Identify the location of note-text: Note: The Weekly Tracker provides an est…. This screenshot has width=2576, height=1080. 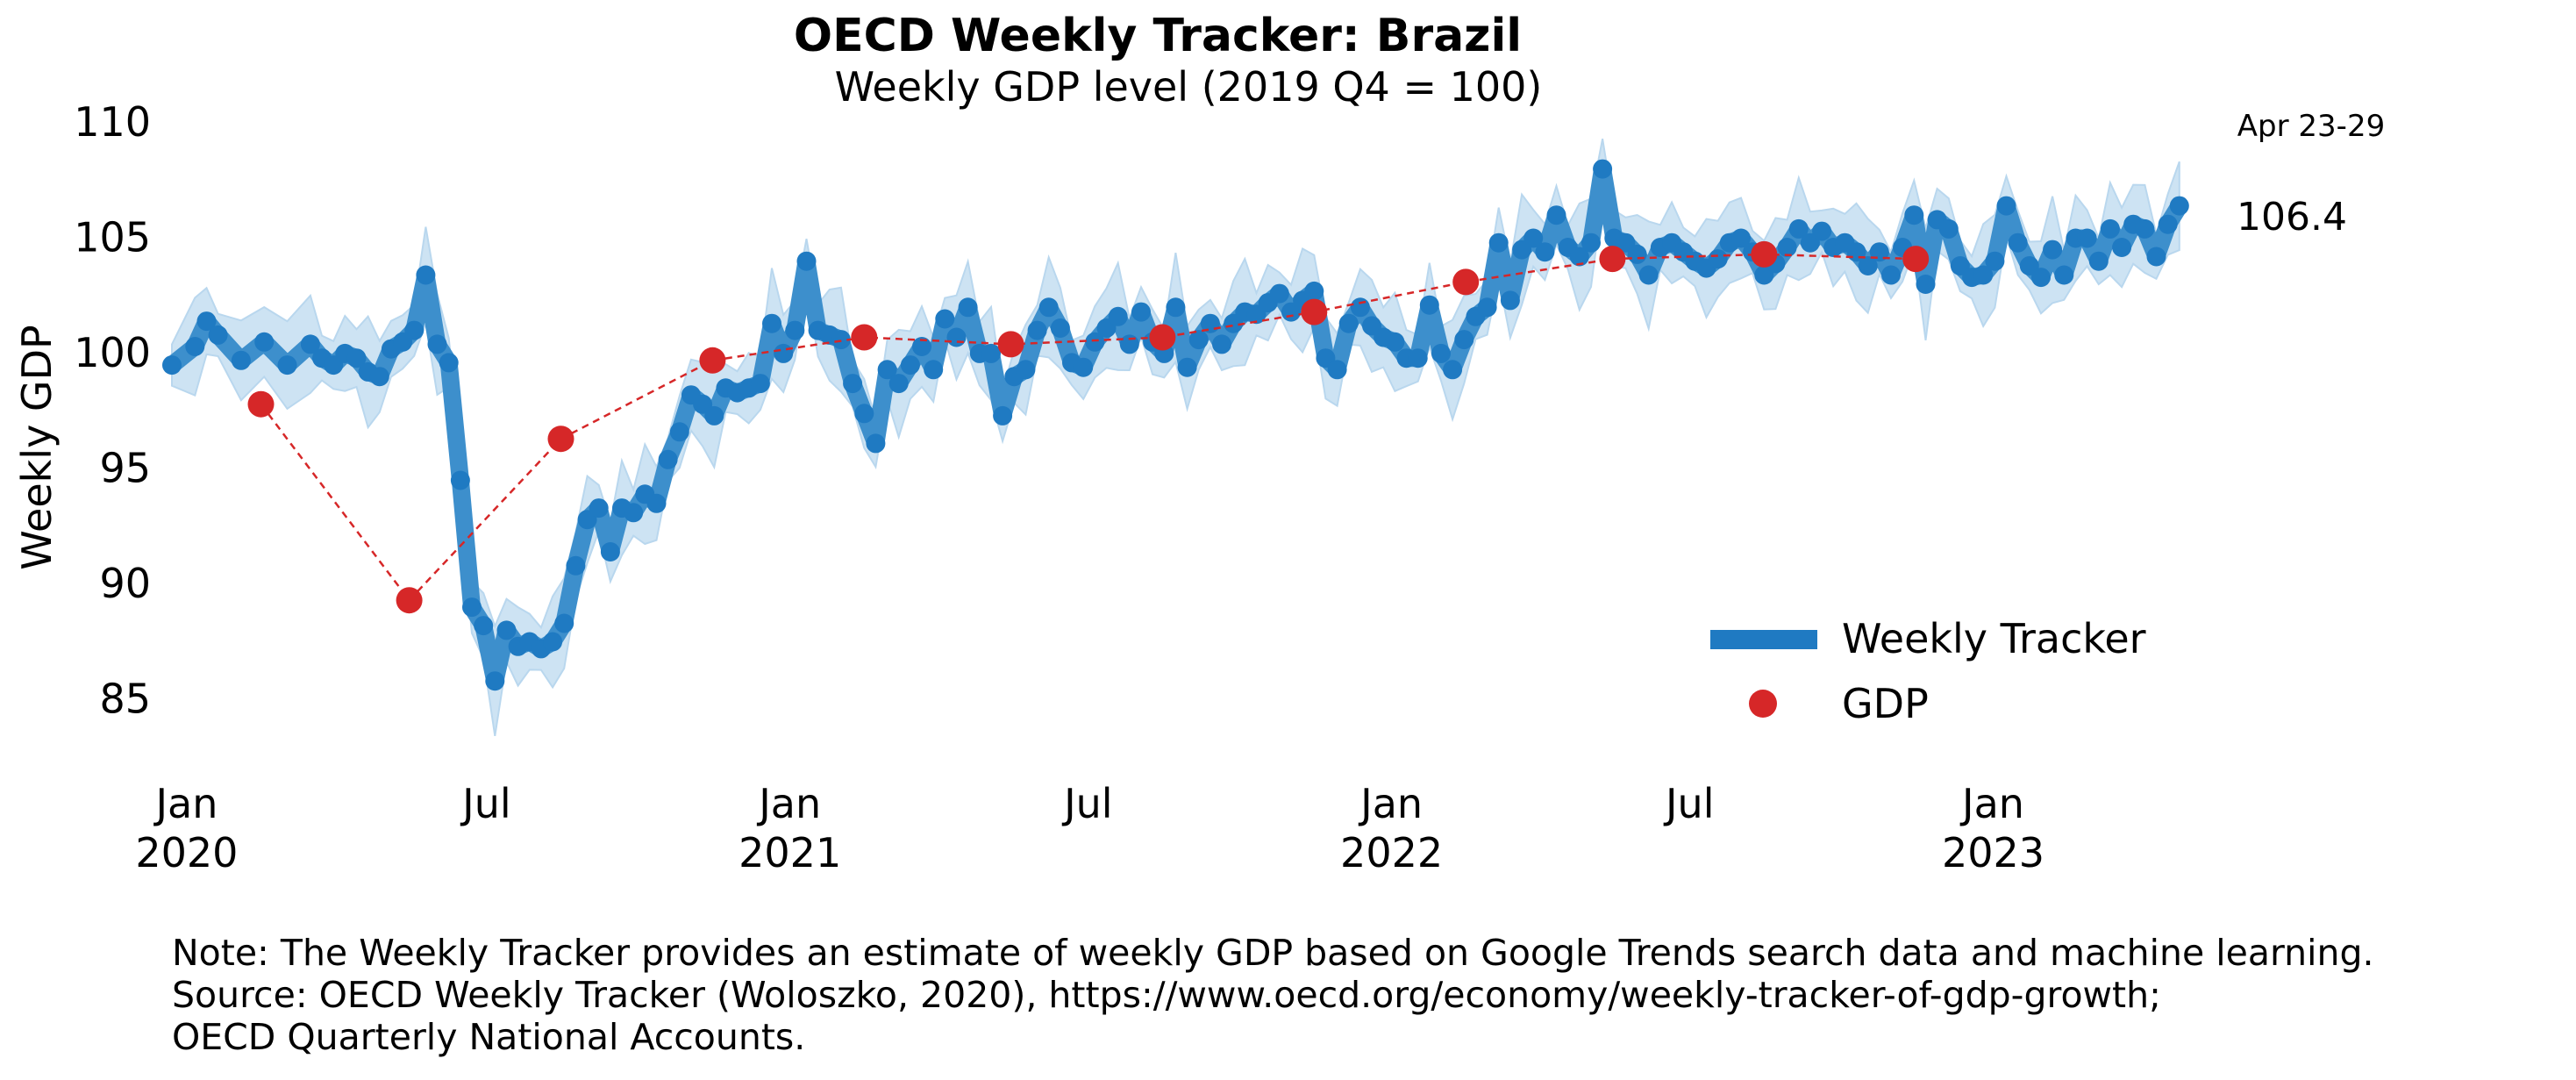
(1273, 953).